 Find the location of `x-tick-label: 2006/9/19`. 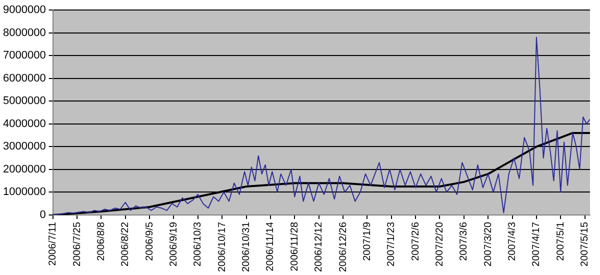

x-tick-label: 2006/9/19 is located at coordinates (174, 244).